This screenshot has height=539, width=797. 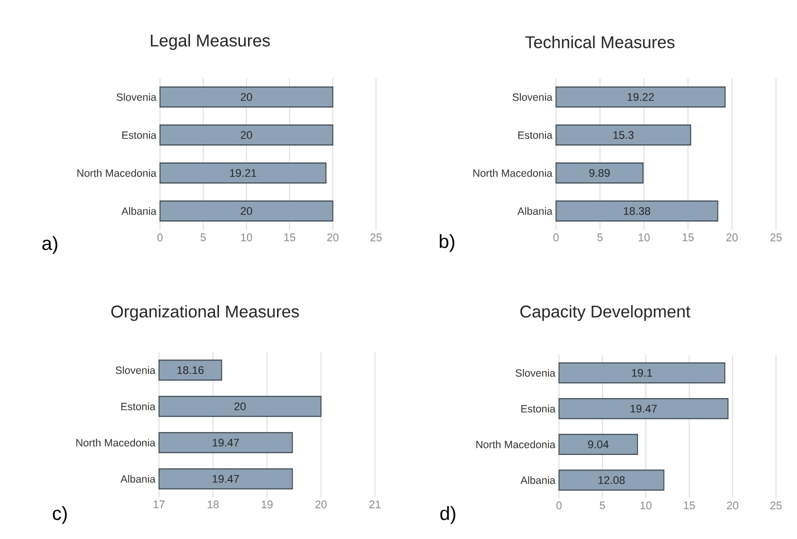 I want to click on data-label: 12.08, so click(x=611, y=480).